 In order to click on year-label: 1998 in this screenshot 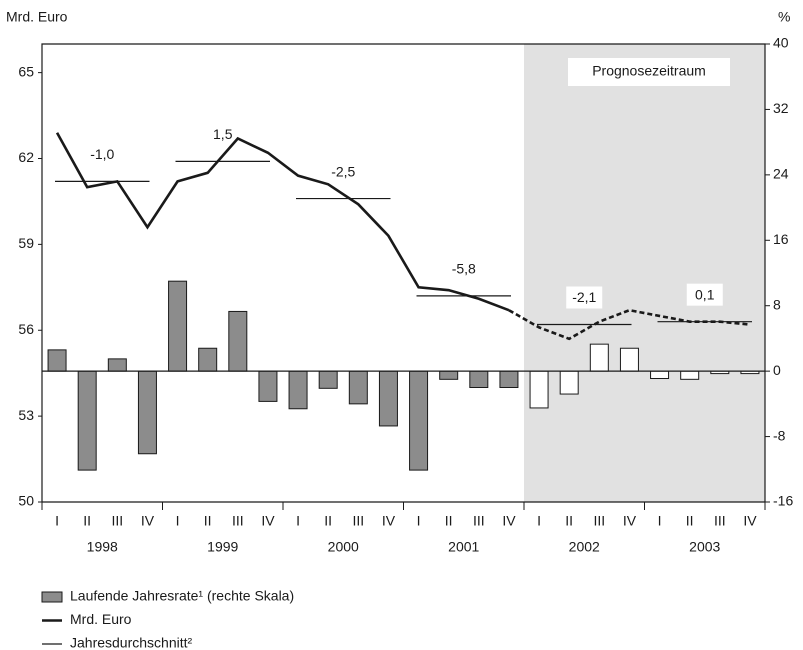, I will do `click(102, 547)`.